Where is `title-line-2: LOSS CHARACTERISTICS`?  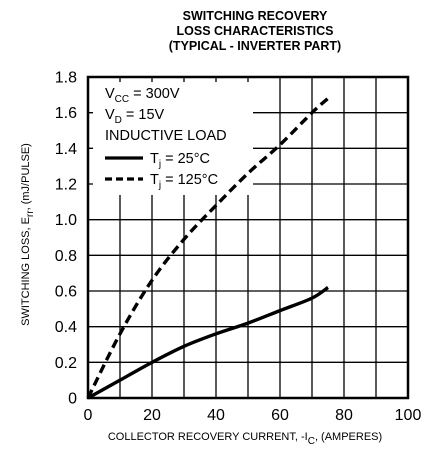 title-line-2: LOSS CHARACTERISTICS is located at coordinates (255, 31).